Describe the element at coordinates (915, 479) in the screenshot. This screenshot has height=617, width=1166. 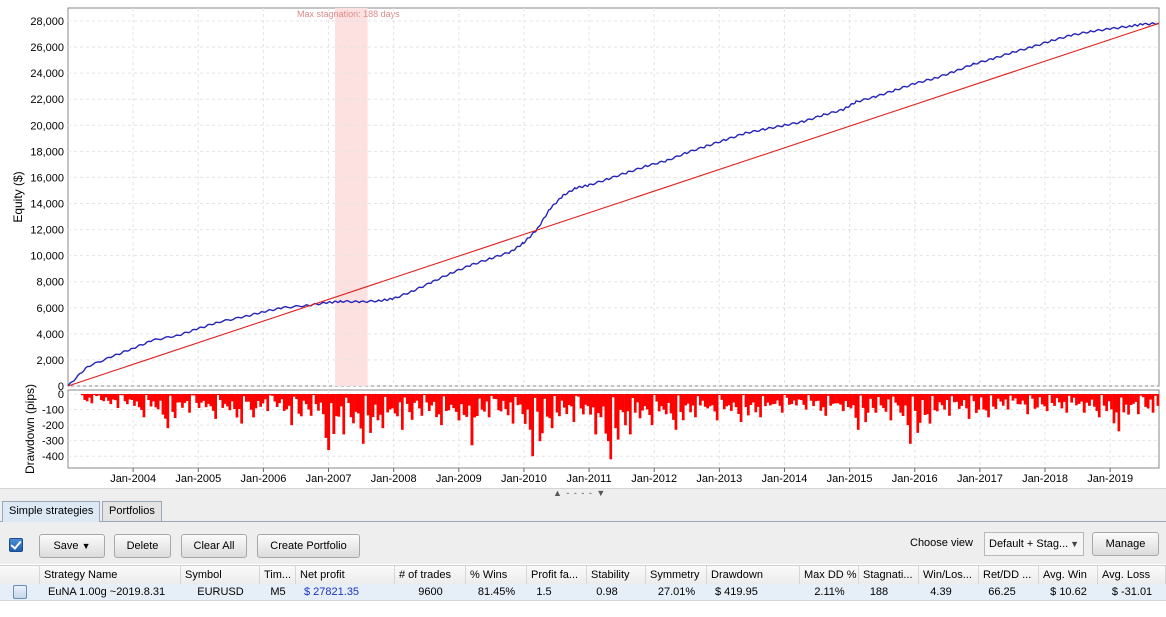
I see `x-tick-label: Jan-2016` at that location.